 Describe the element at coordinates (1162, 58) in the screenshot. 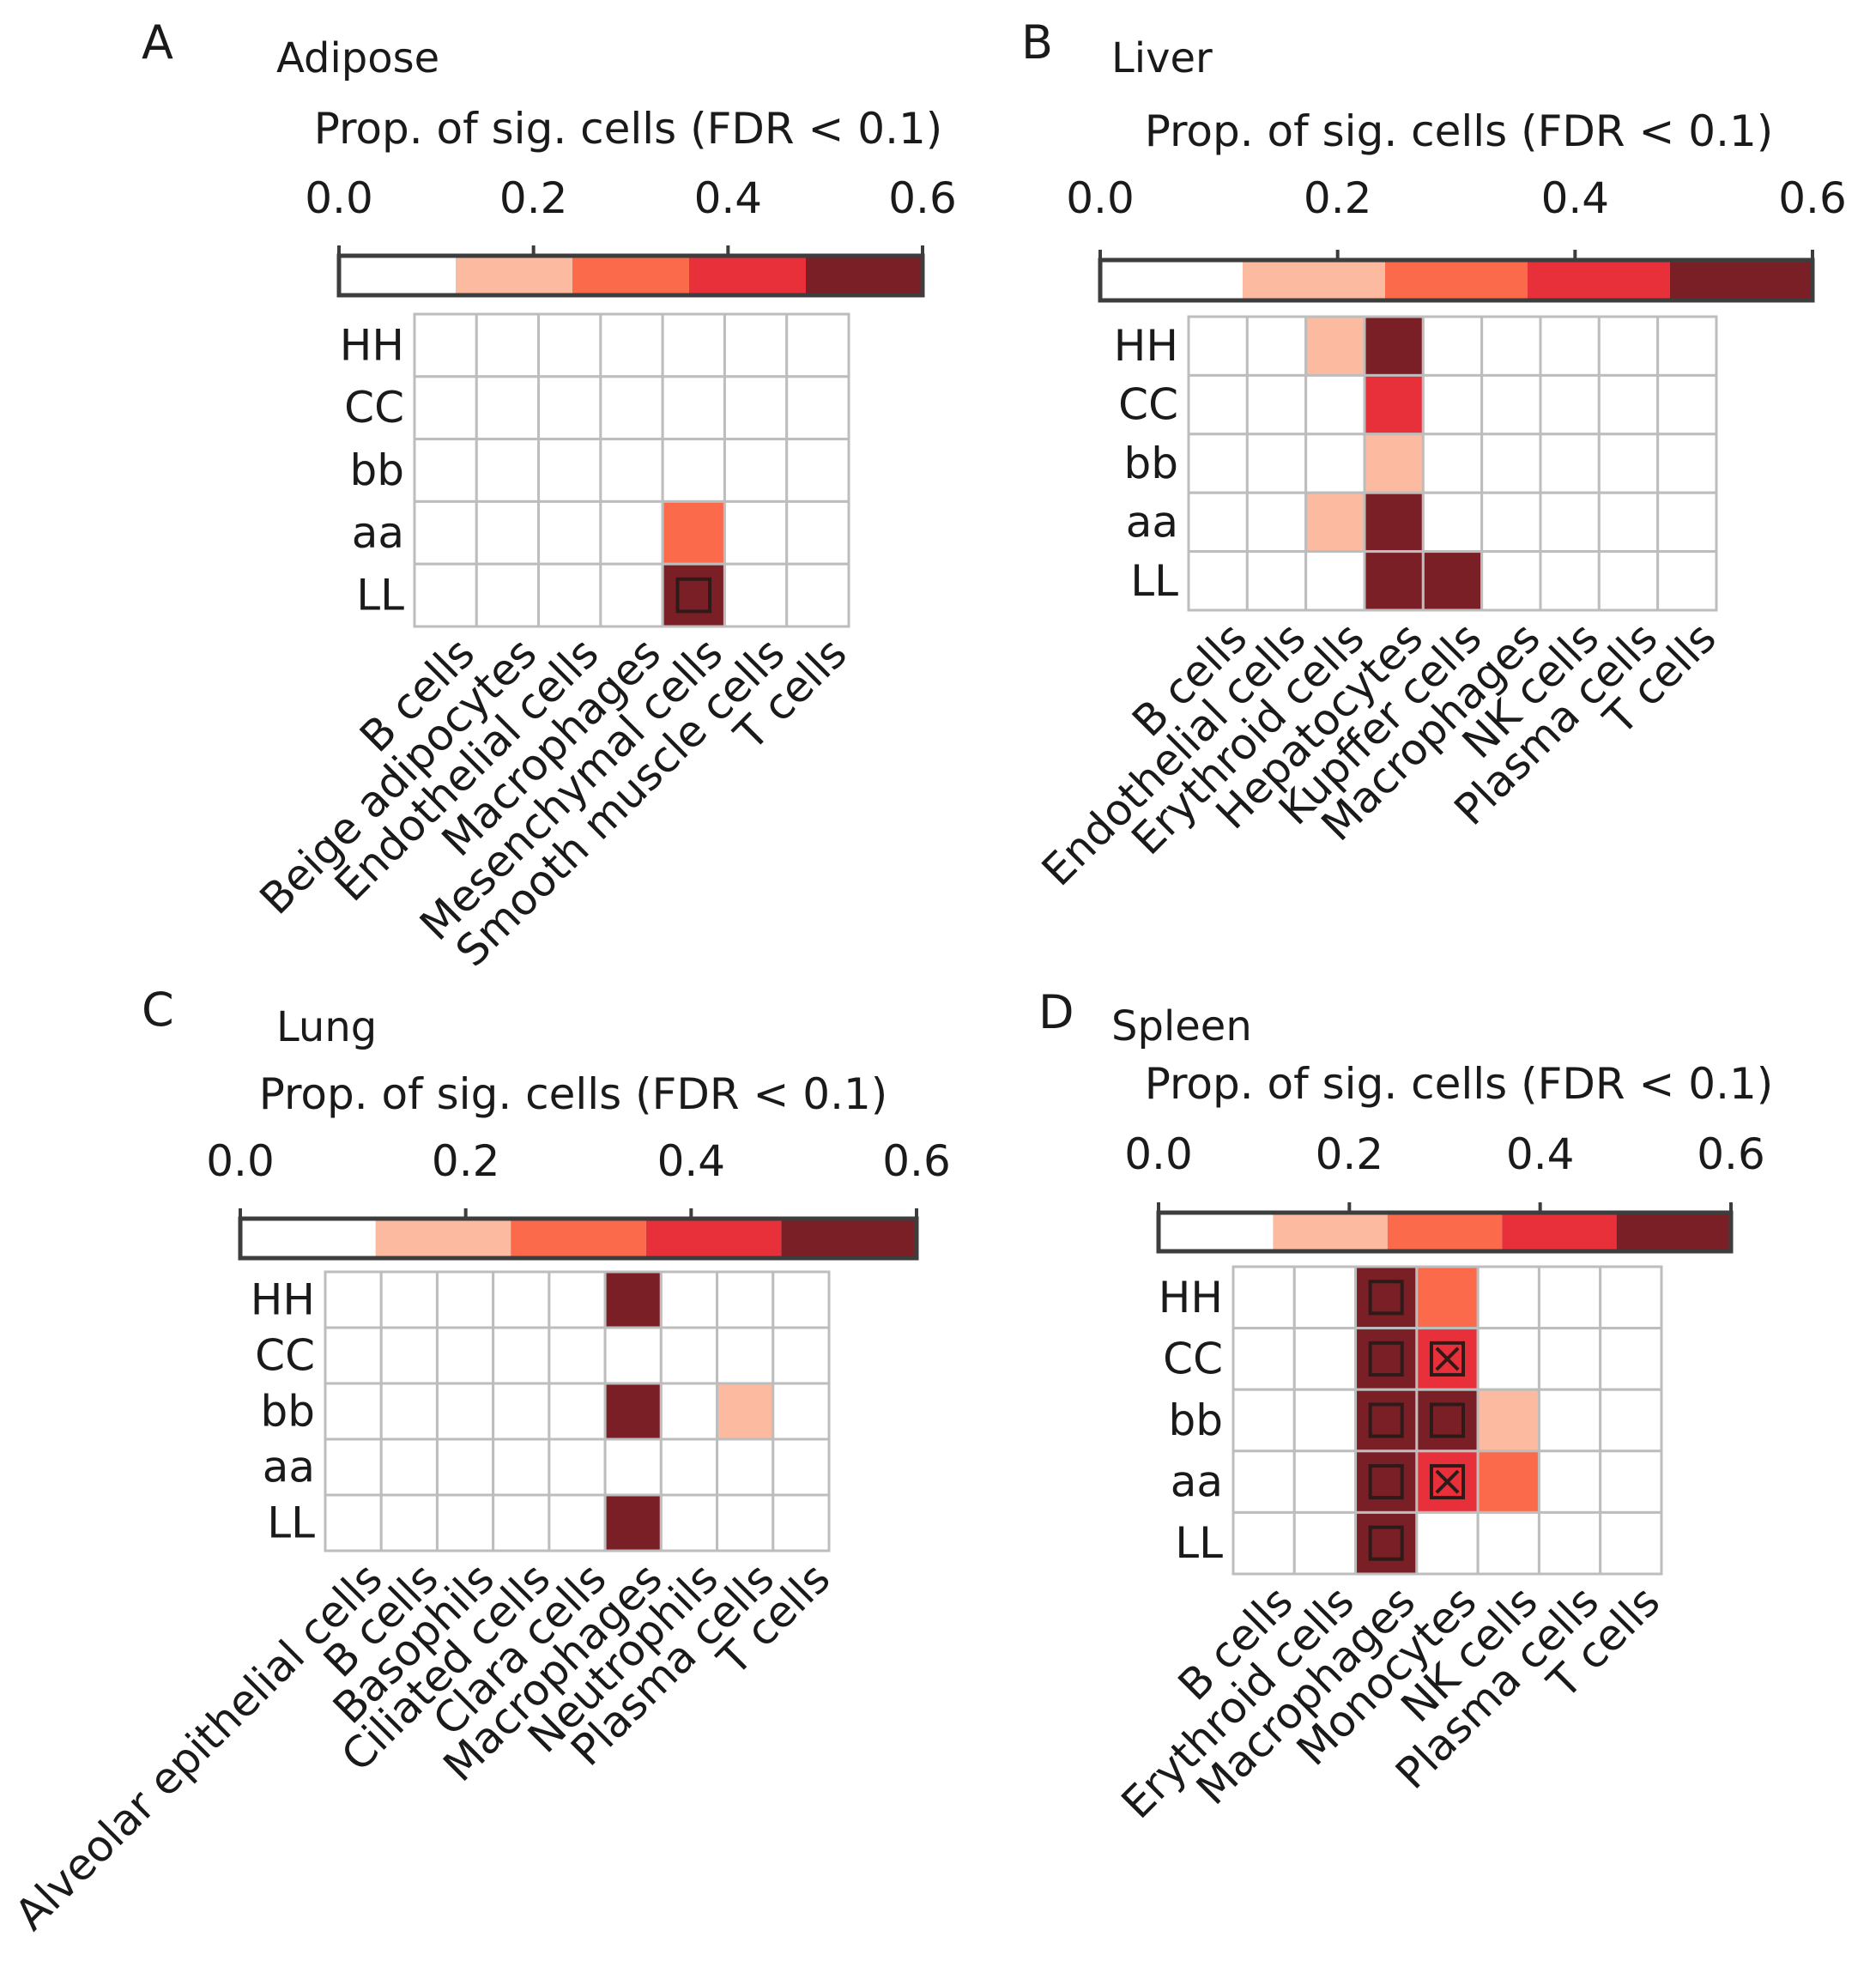

I see `panel-title: Liver` at that location.